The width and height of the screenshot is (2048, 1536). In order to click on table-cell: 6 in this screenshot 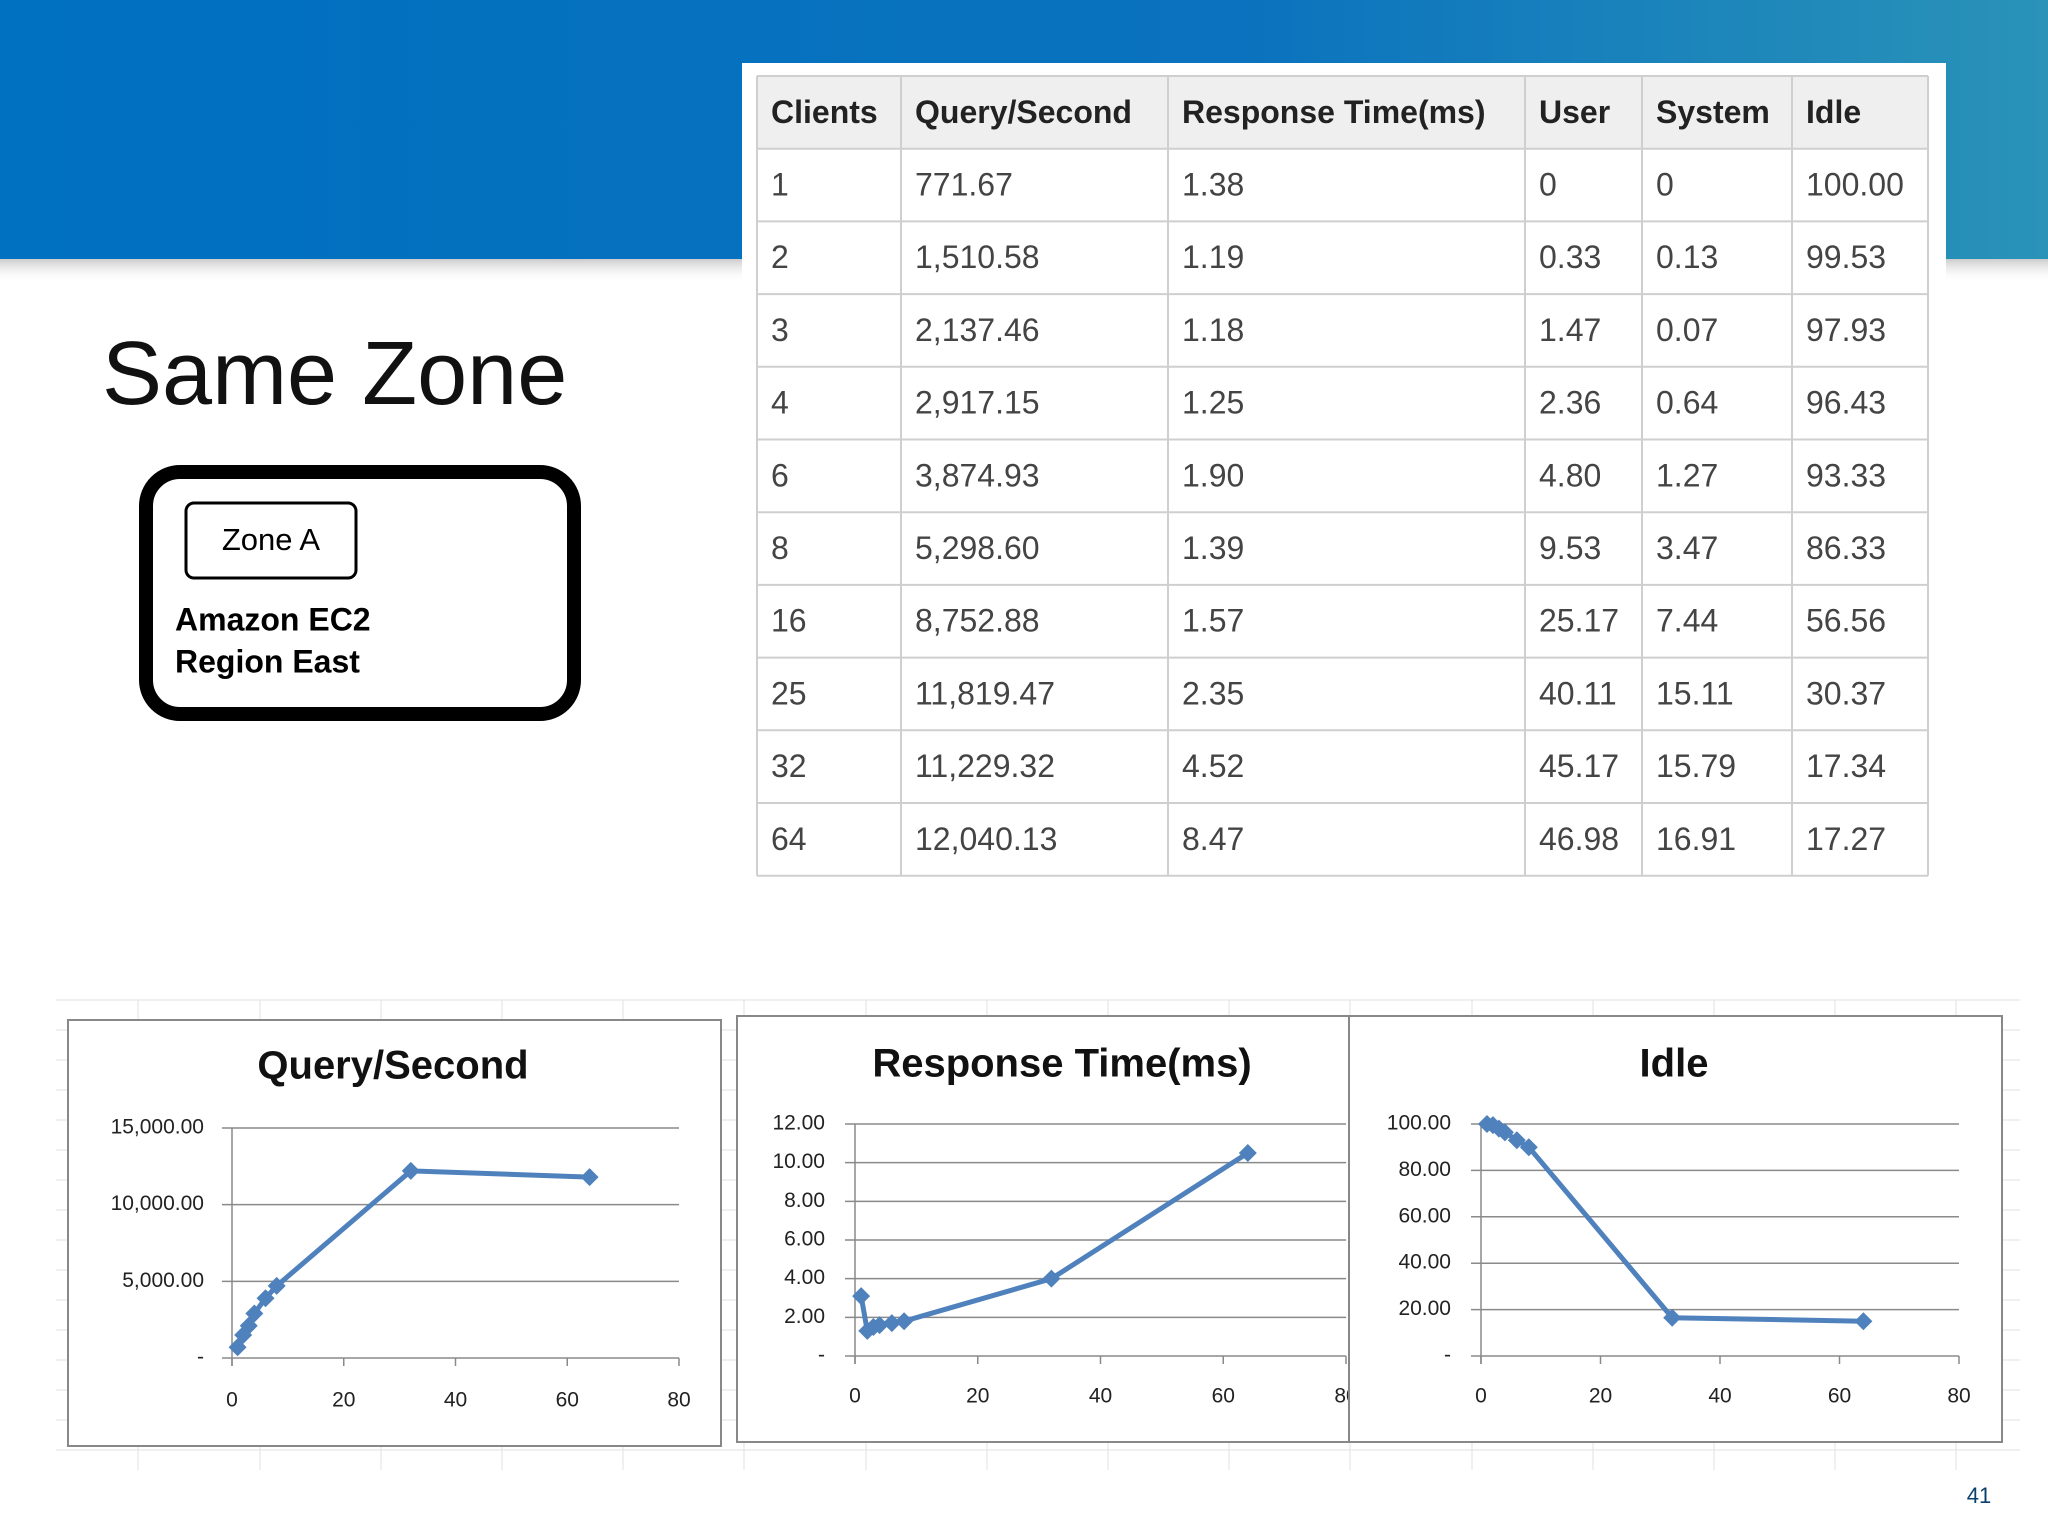, I will do `click(780, 475)`.